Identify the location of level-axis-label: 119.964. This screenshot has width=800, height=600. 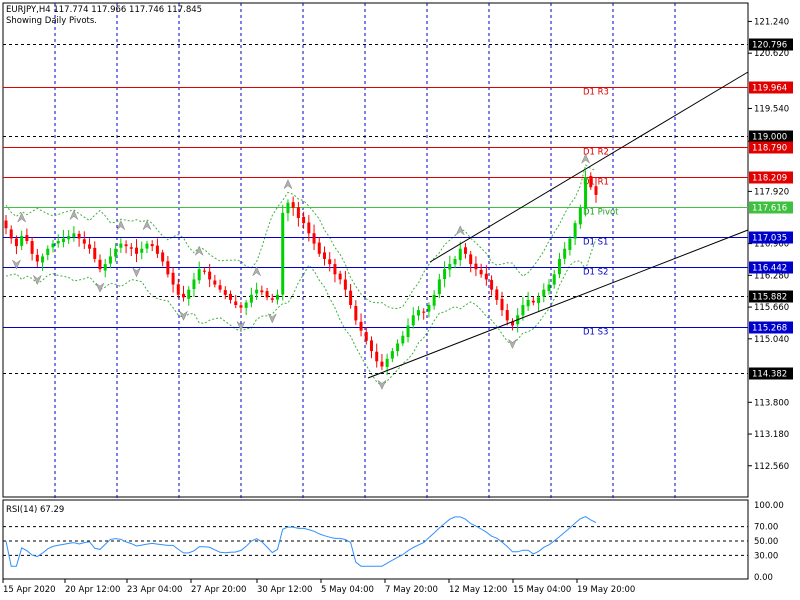
(769, 89).